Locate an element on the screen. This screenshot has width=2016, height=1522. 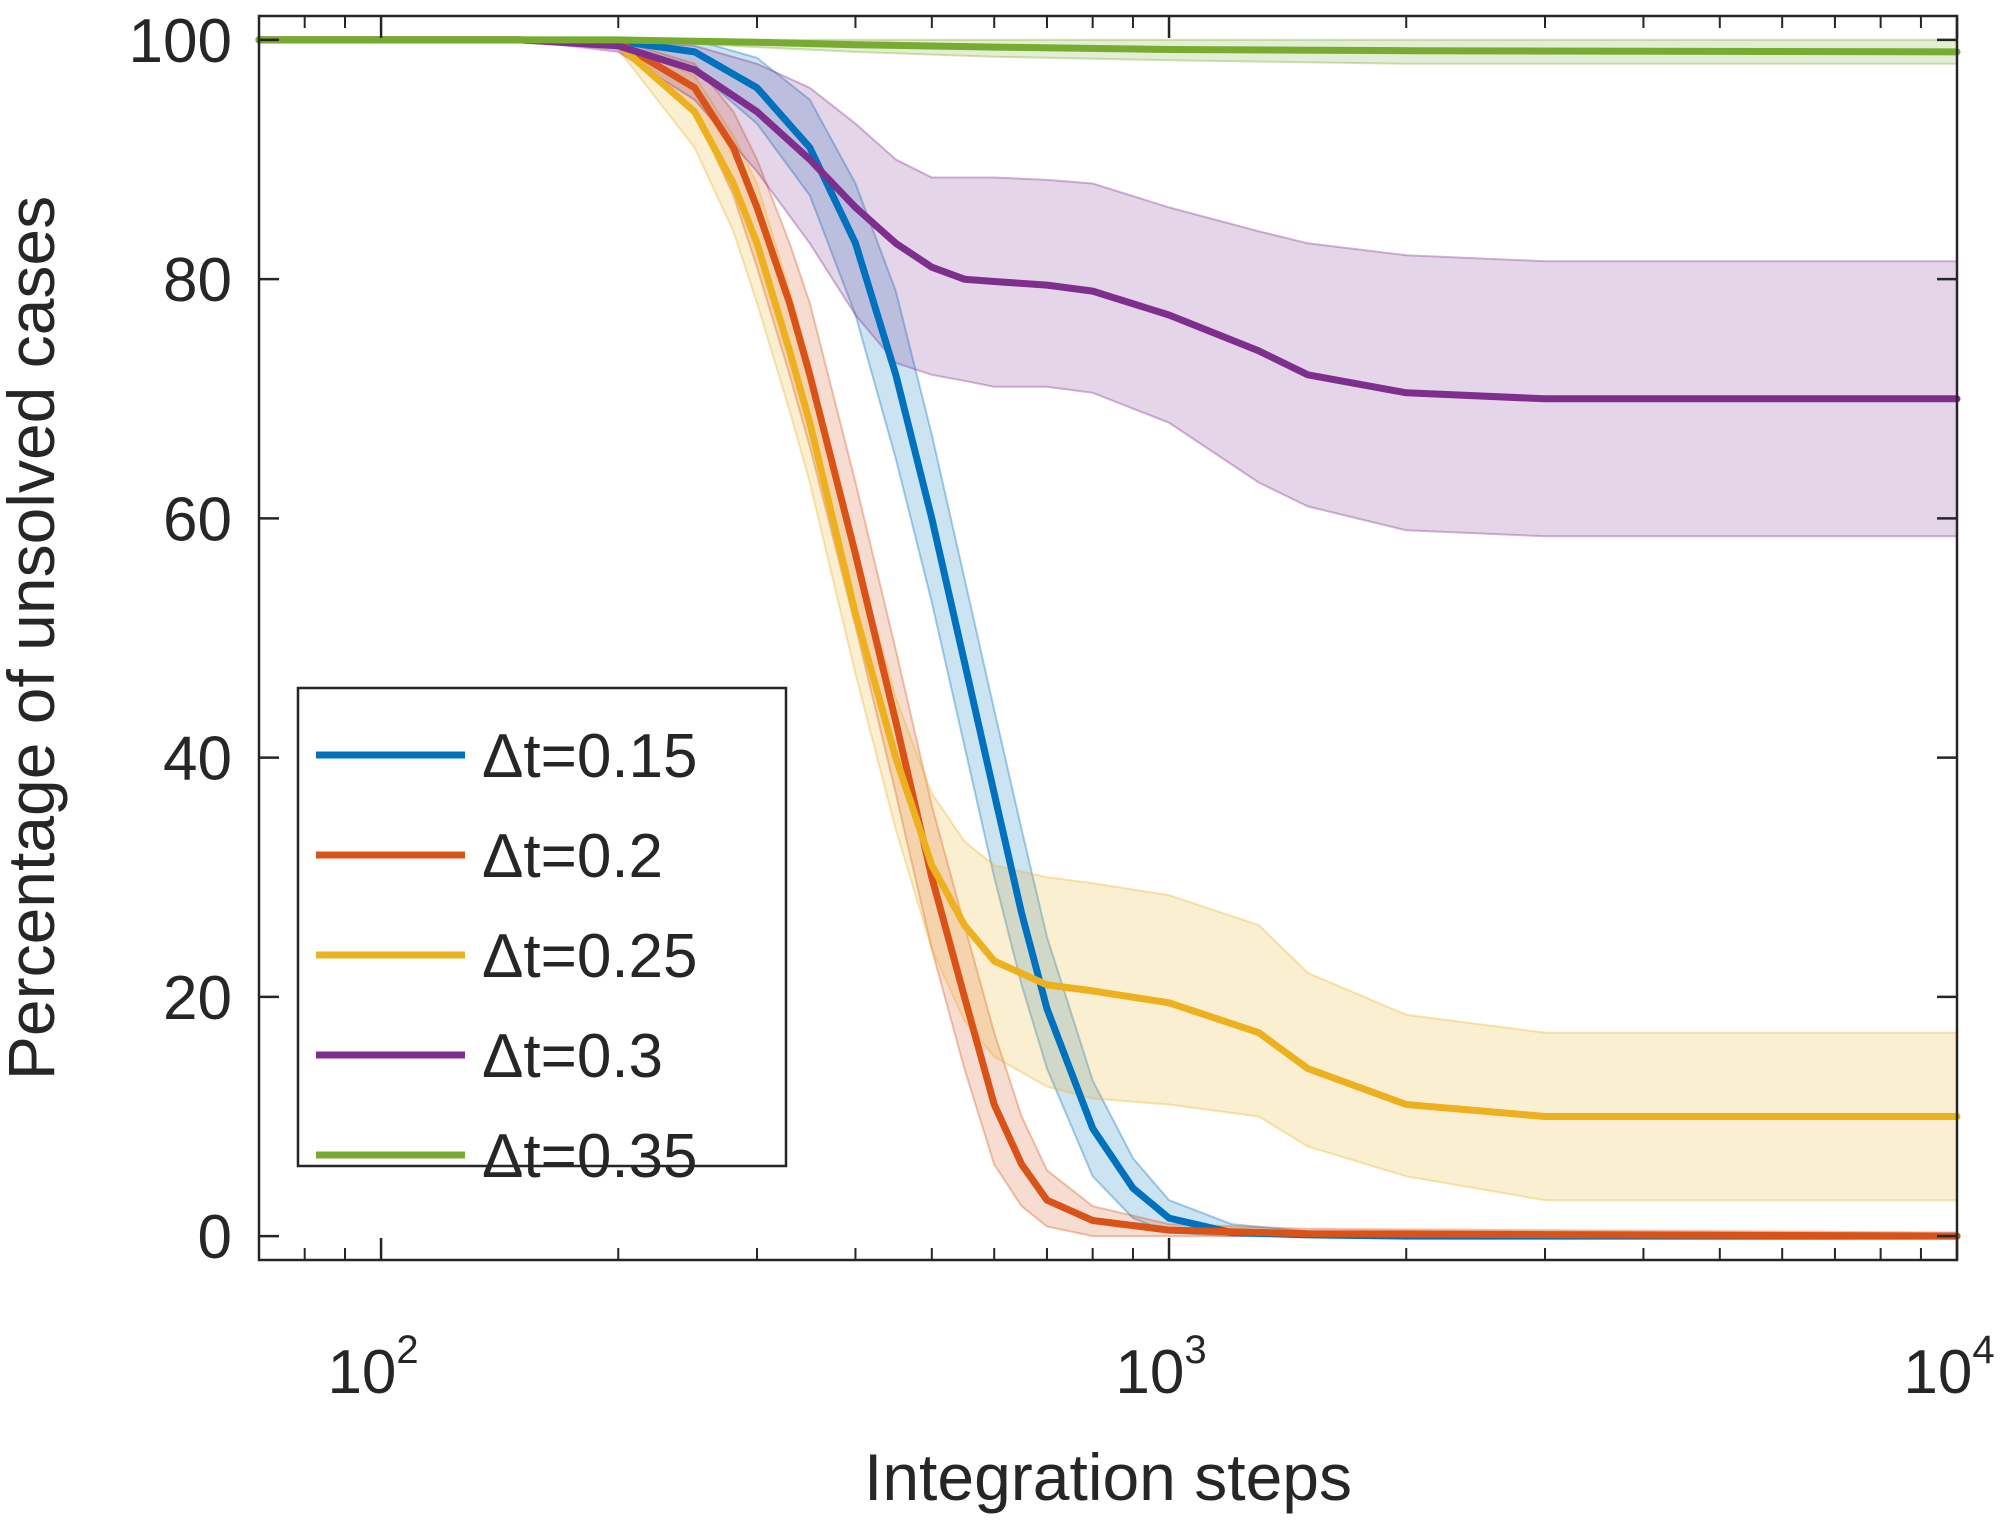
y-tick-label: 100 is located at coordinates (180, 41).